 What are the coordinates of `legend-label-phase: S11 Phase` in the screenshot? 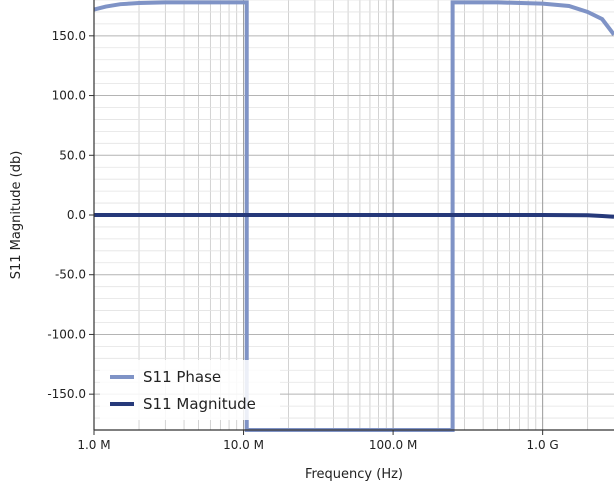 It's located at (182, 377).